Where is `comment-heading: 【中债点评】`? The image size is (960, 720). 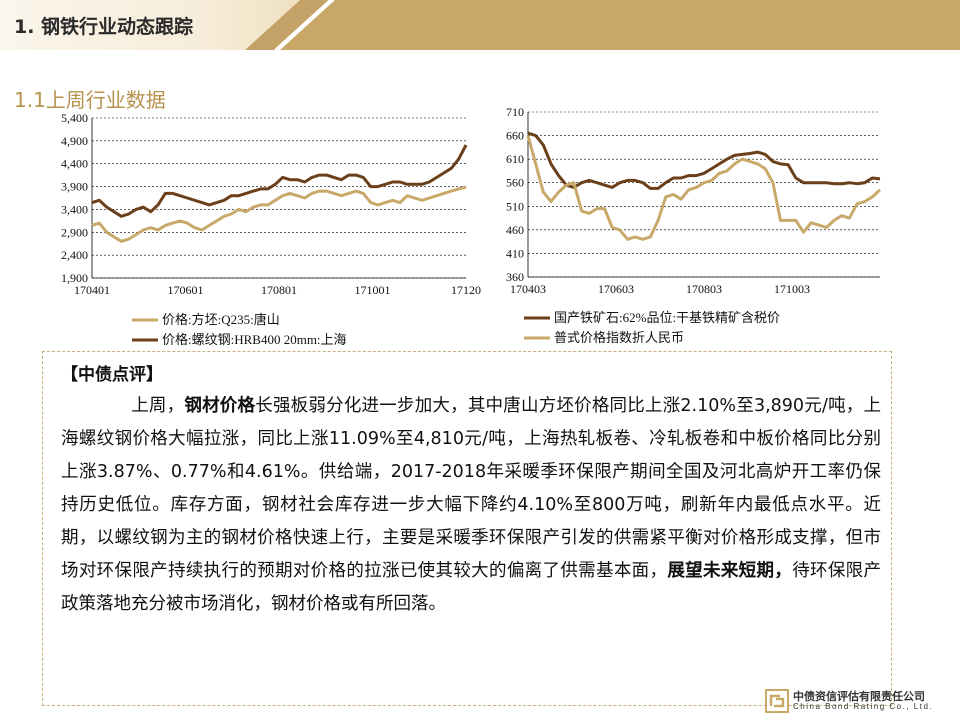
comment-heading: 【中债点评】 is located at coordinates (112, 375).